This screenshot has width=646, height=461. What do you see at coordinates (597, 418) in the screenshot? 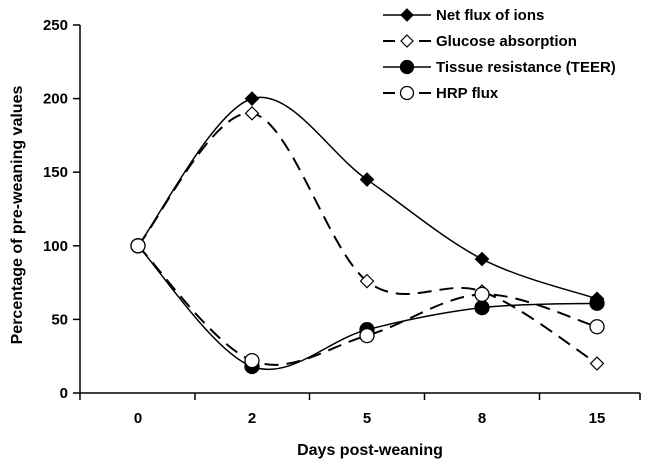
I see `x-tick-label: 15` at bounding box center [597, 418].